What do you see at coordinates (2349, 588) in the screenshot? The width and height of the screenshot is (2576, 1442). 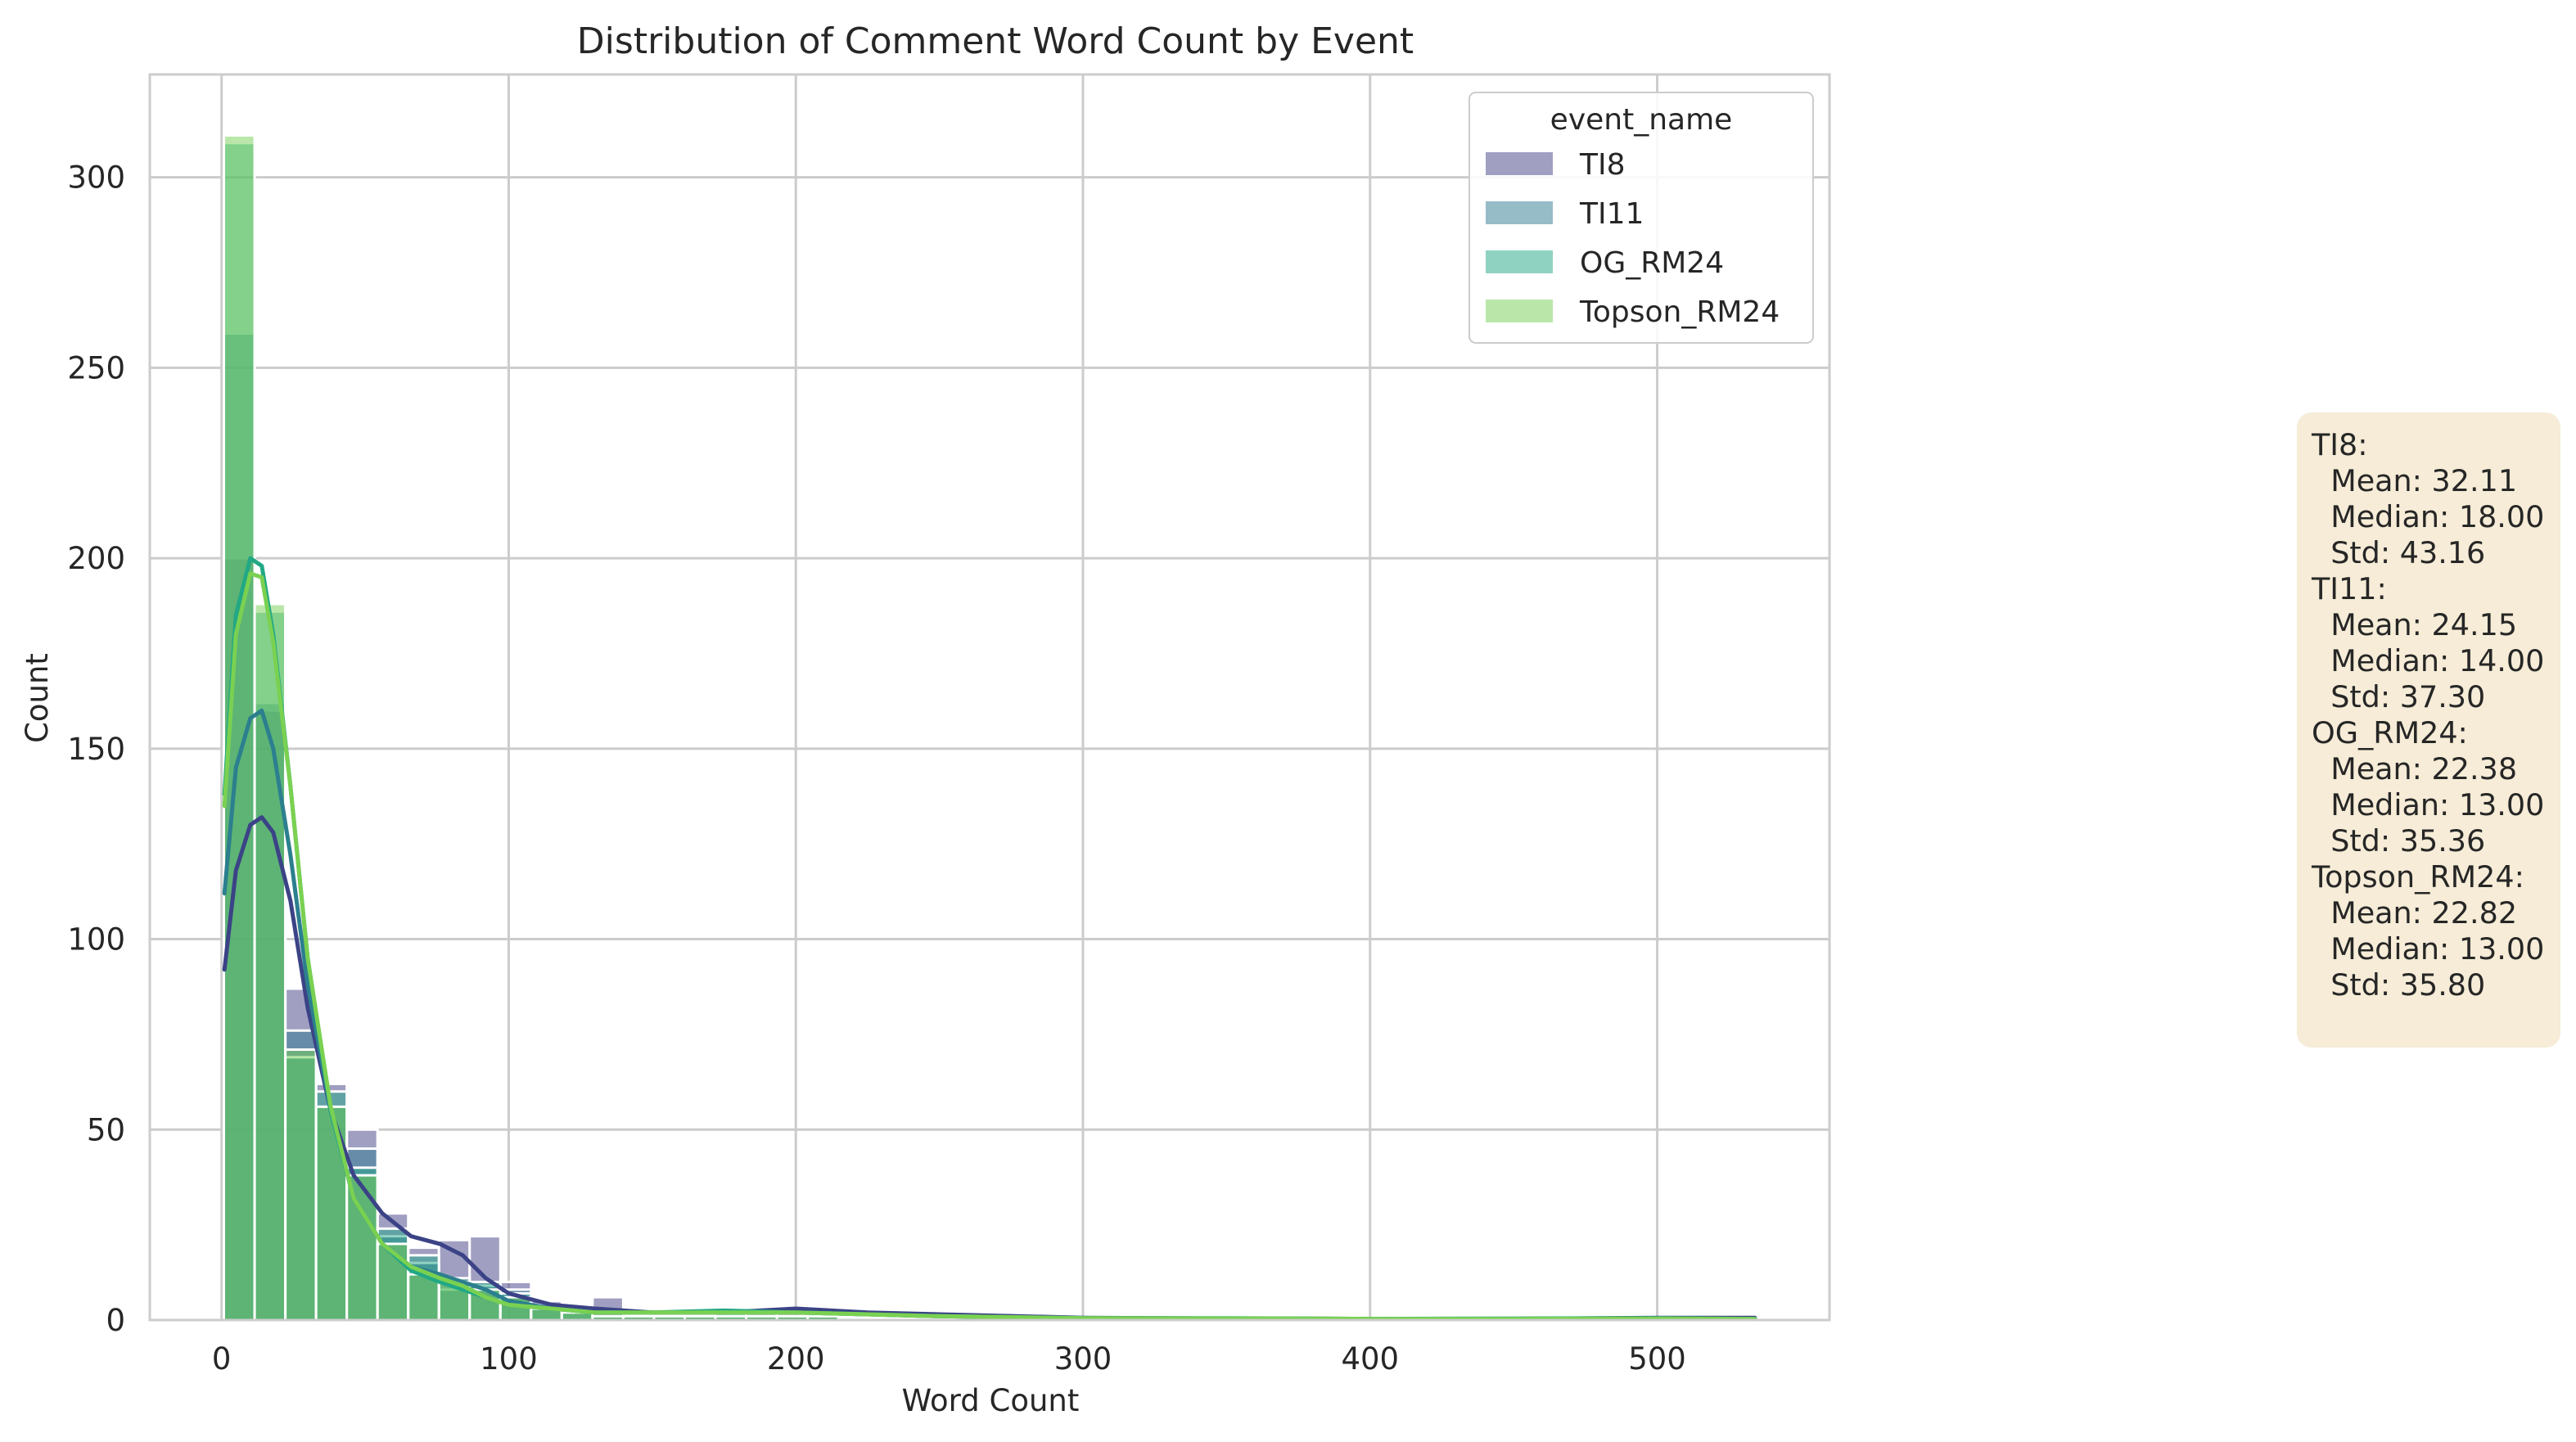 I see `stats-line: TI11:` at bounding box center [2349, 588].